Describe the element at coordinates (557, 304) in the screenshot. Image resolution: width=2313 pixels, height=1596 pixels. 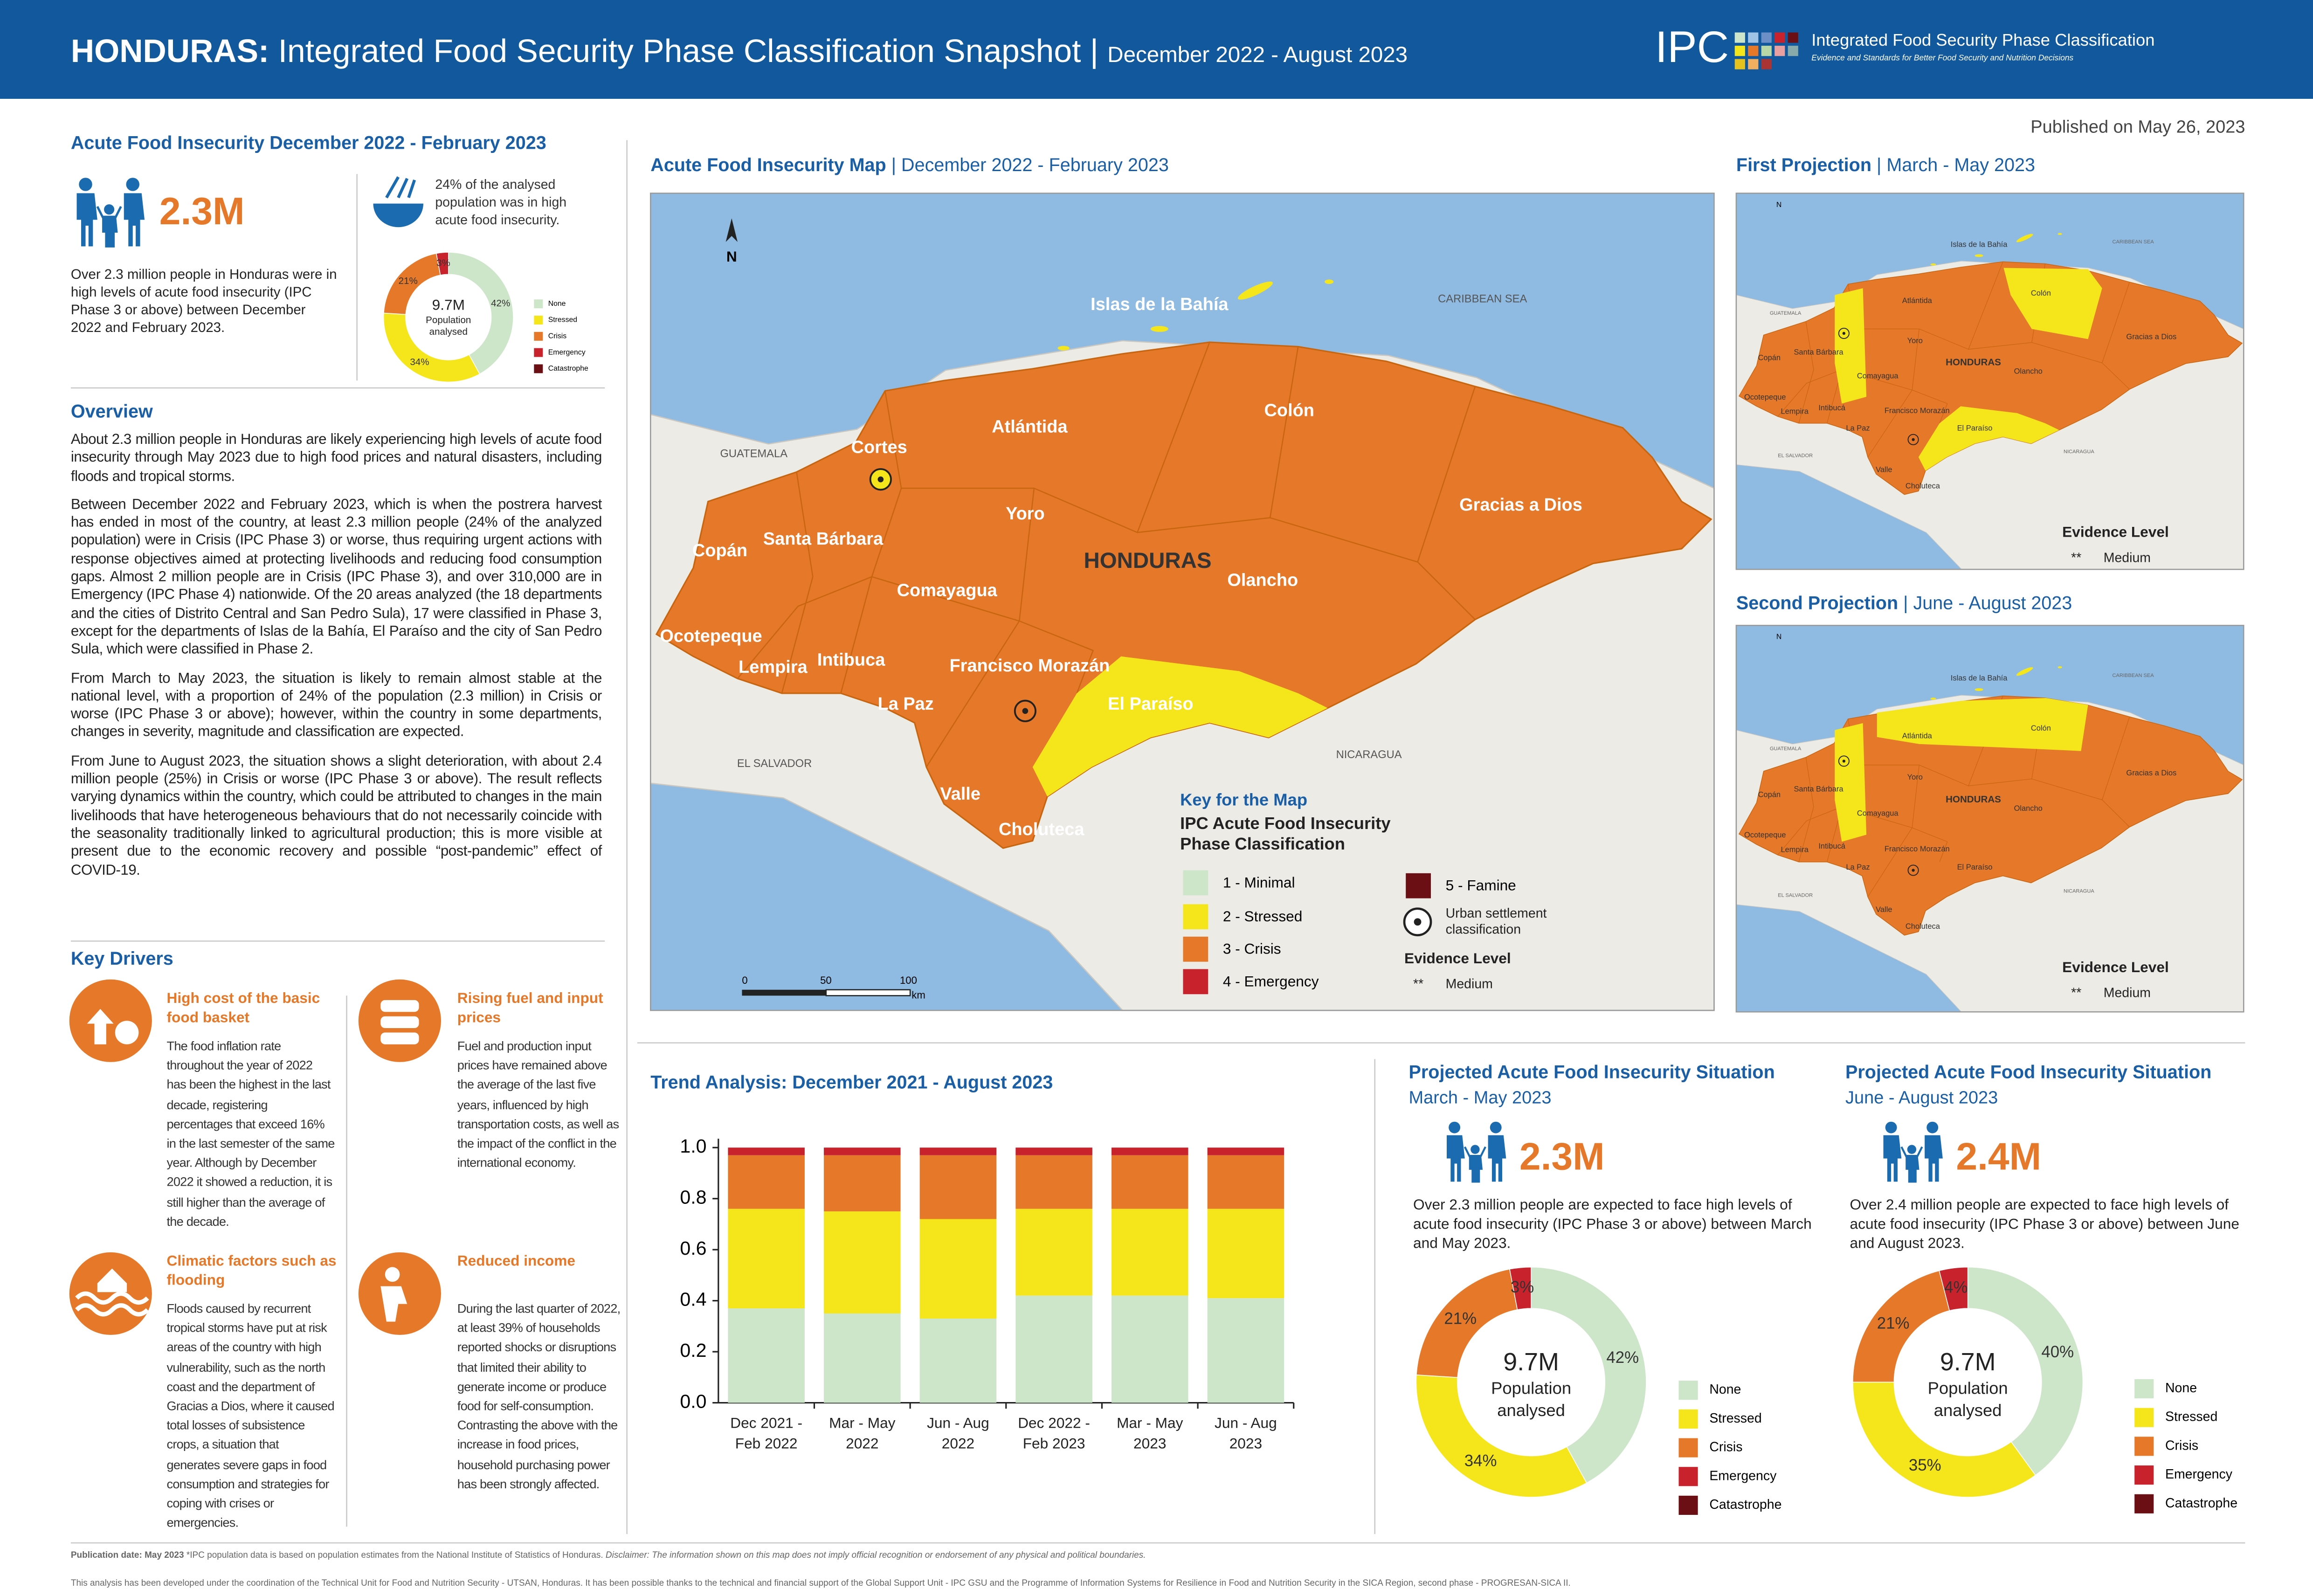
I see `legend-label: None` at that location.